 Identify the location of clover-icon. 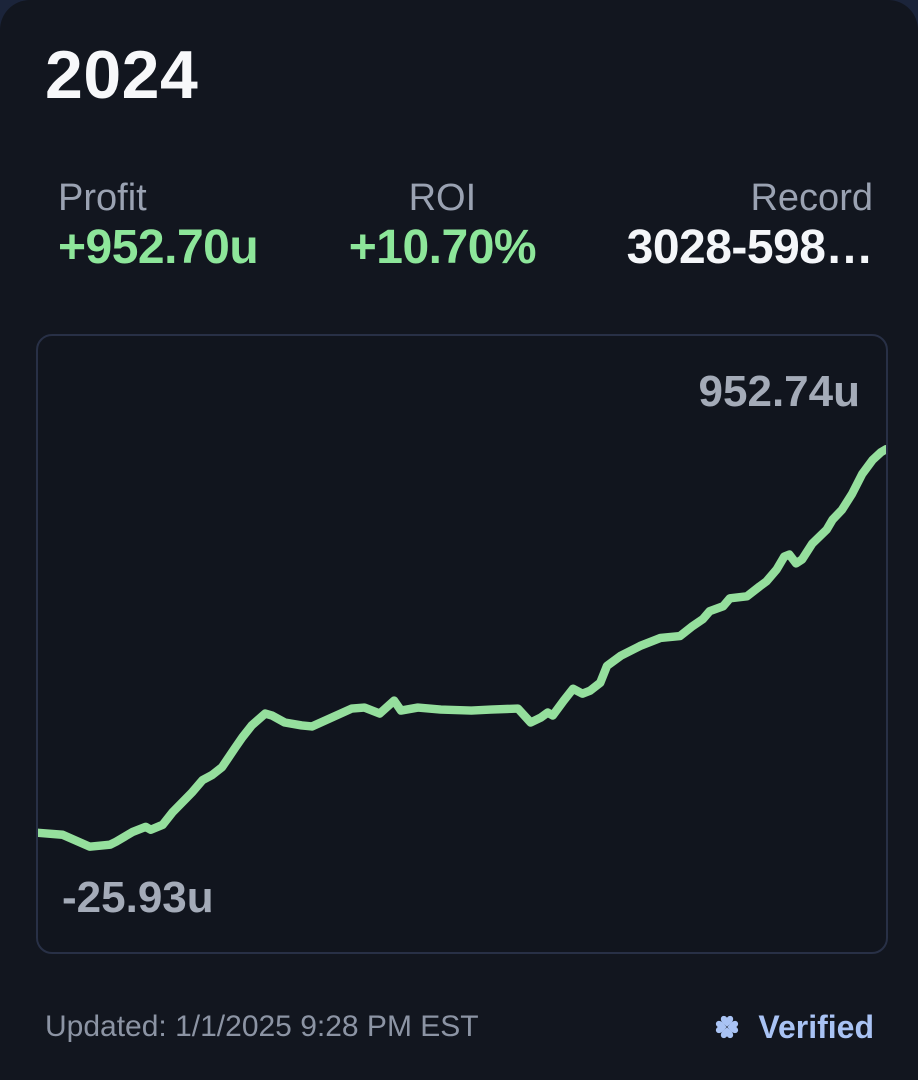
(727, 1027).